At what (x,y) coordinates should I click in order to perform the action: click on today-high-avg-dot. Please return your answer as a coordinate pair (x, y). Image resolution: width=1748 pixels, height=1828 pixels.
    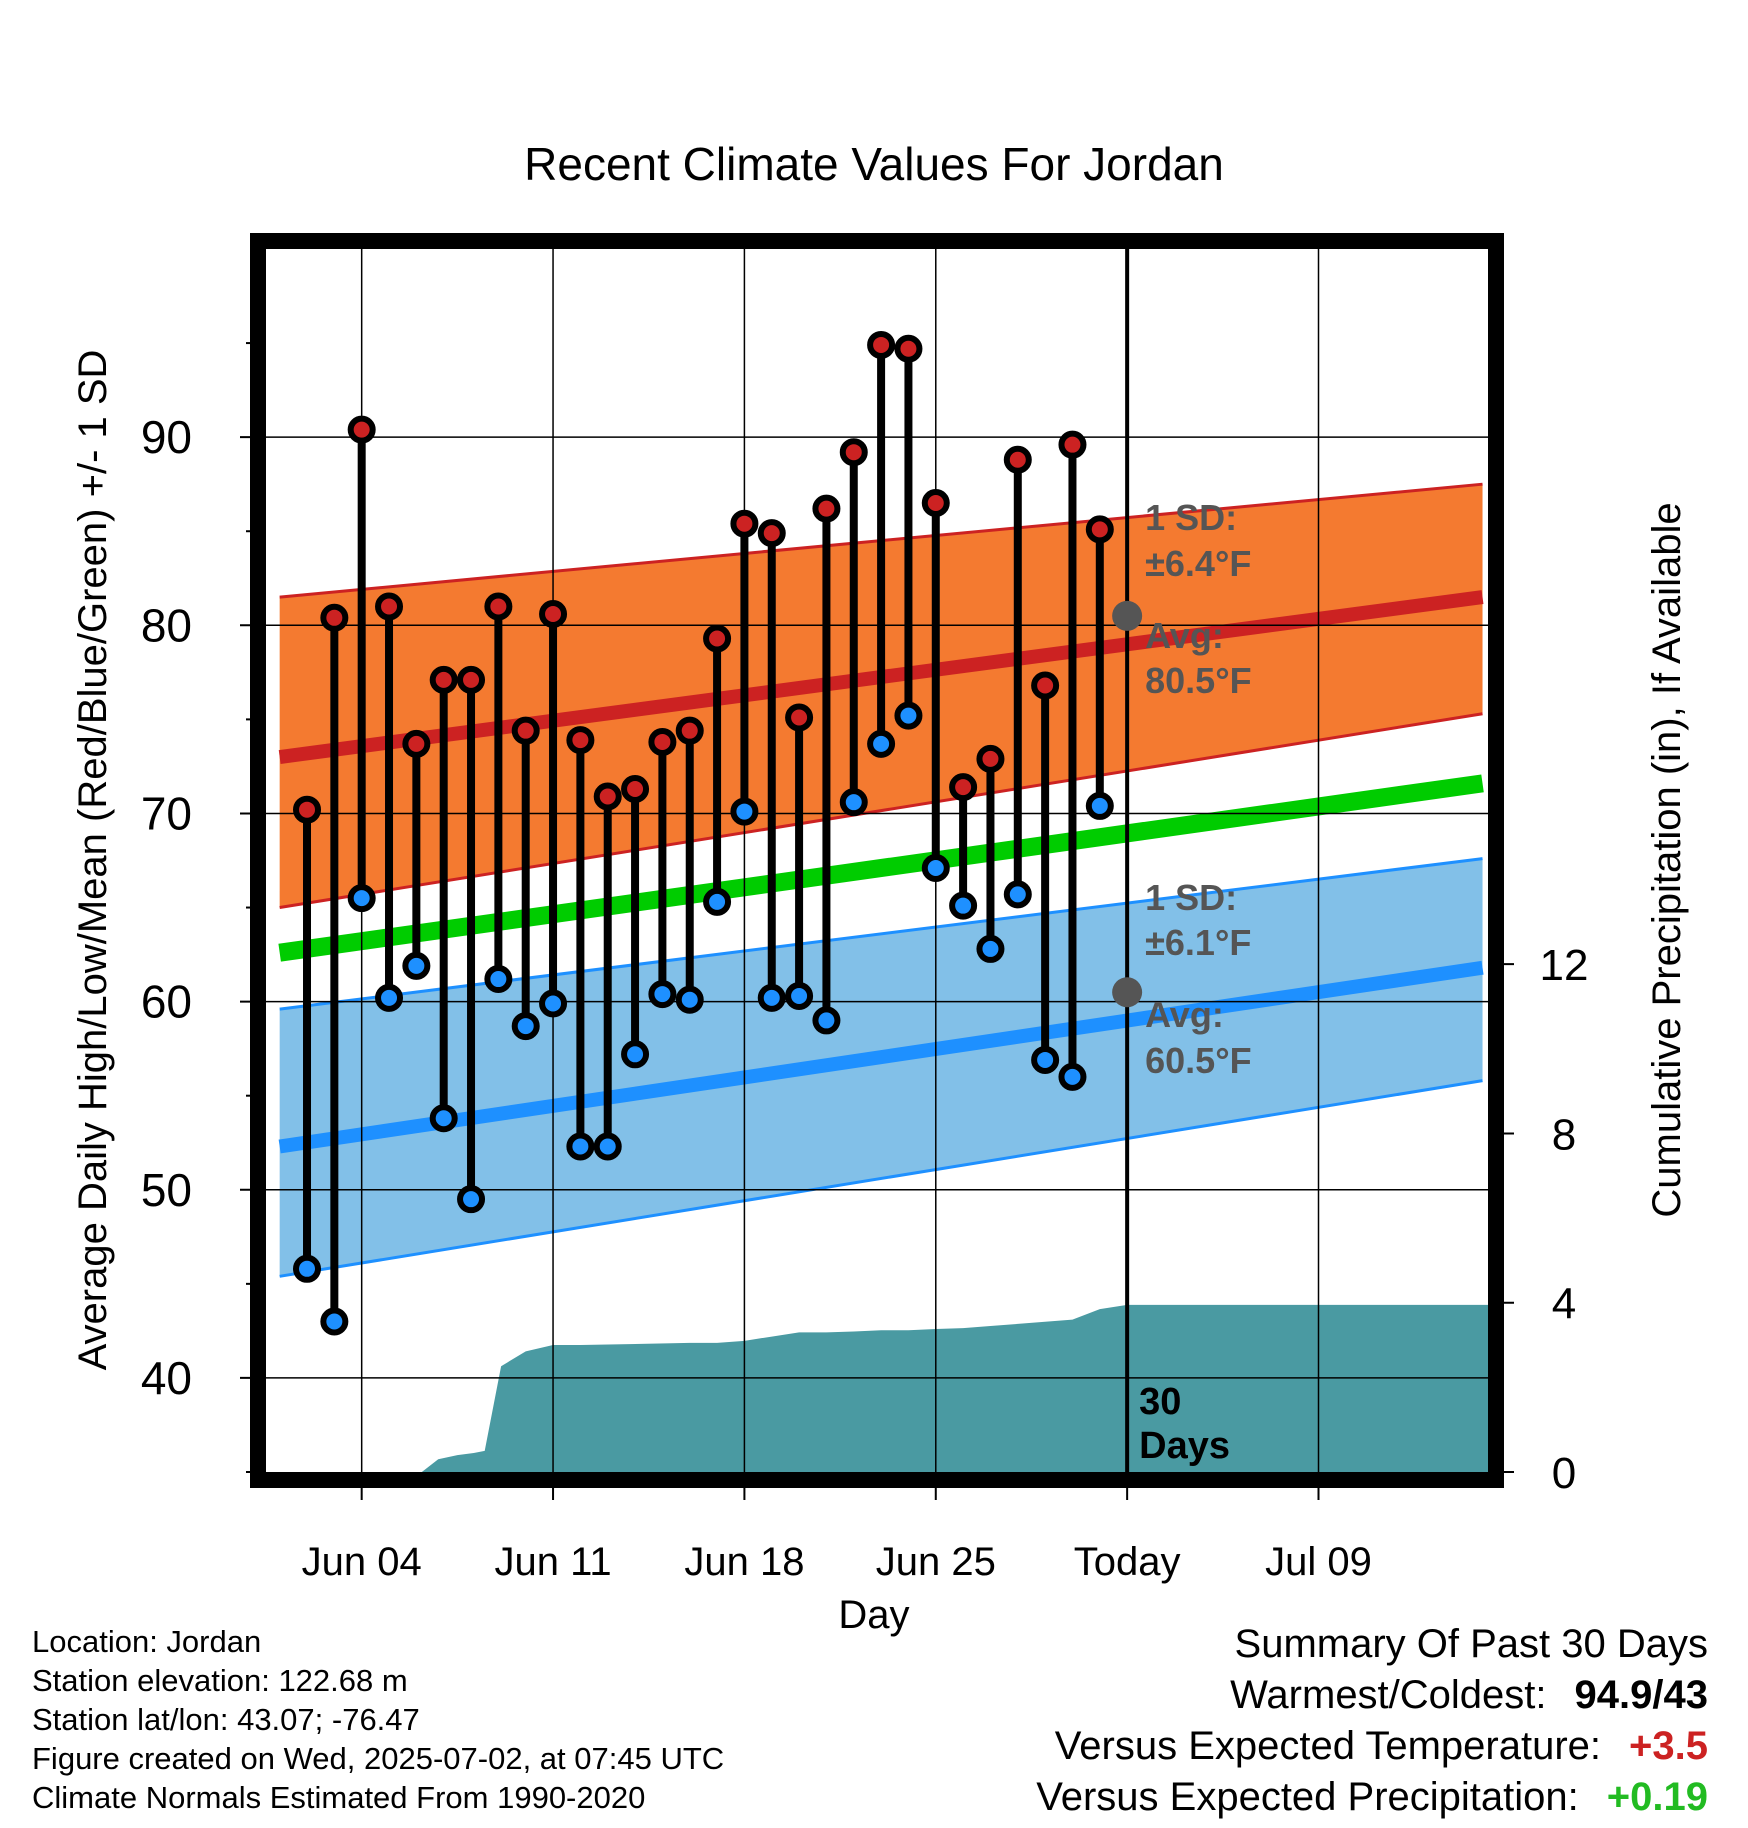
    Looking at the image, I should click on (1127, 615).